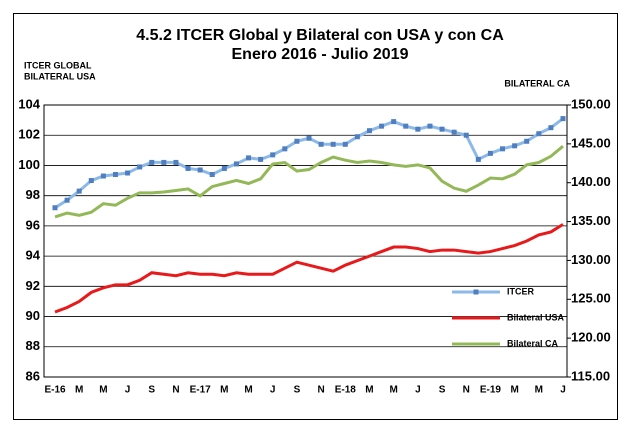 Image resolution: width=631 pixels, height=432 pixels. I want to click on y-tick-label: 92, so click(33, 285).